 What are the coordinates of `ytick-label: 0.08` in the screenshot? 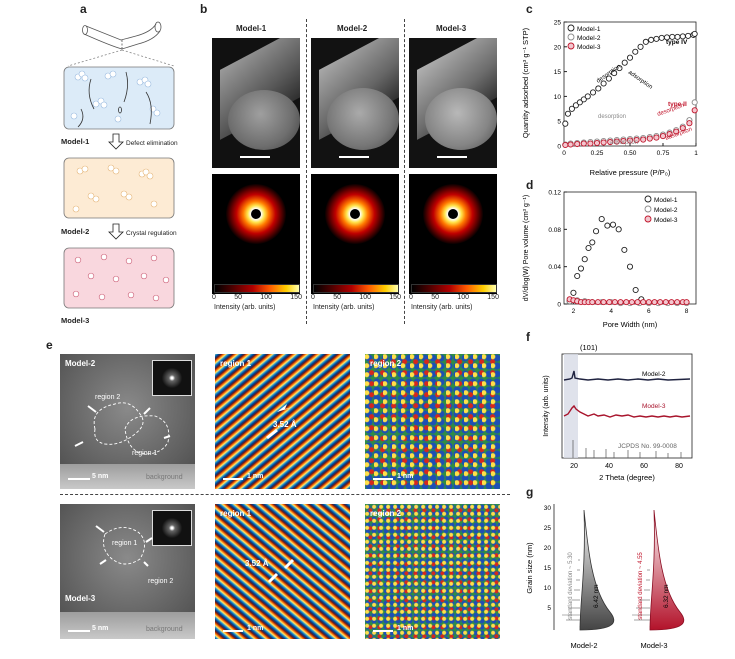 It's located at (554, 230).